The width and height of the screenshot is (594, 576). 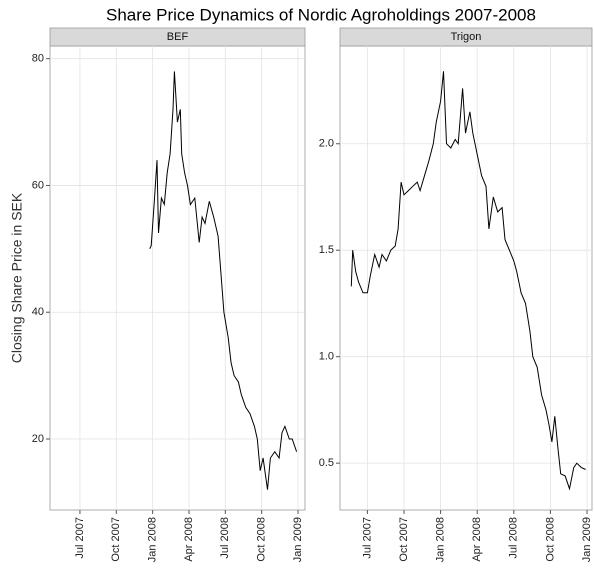 I want to click on y-tick-label: 40, so click(x=38, y=312).